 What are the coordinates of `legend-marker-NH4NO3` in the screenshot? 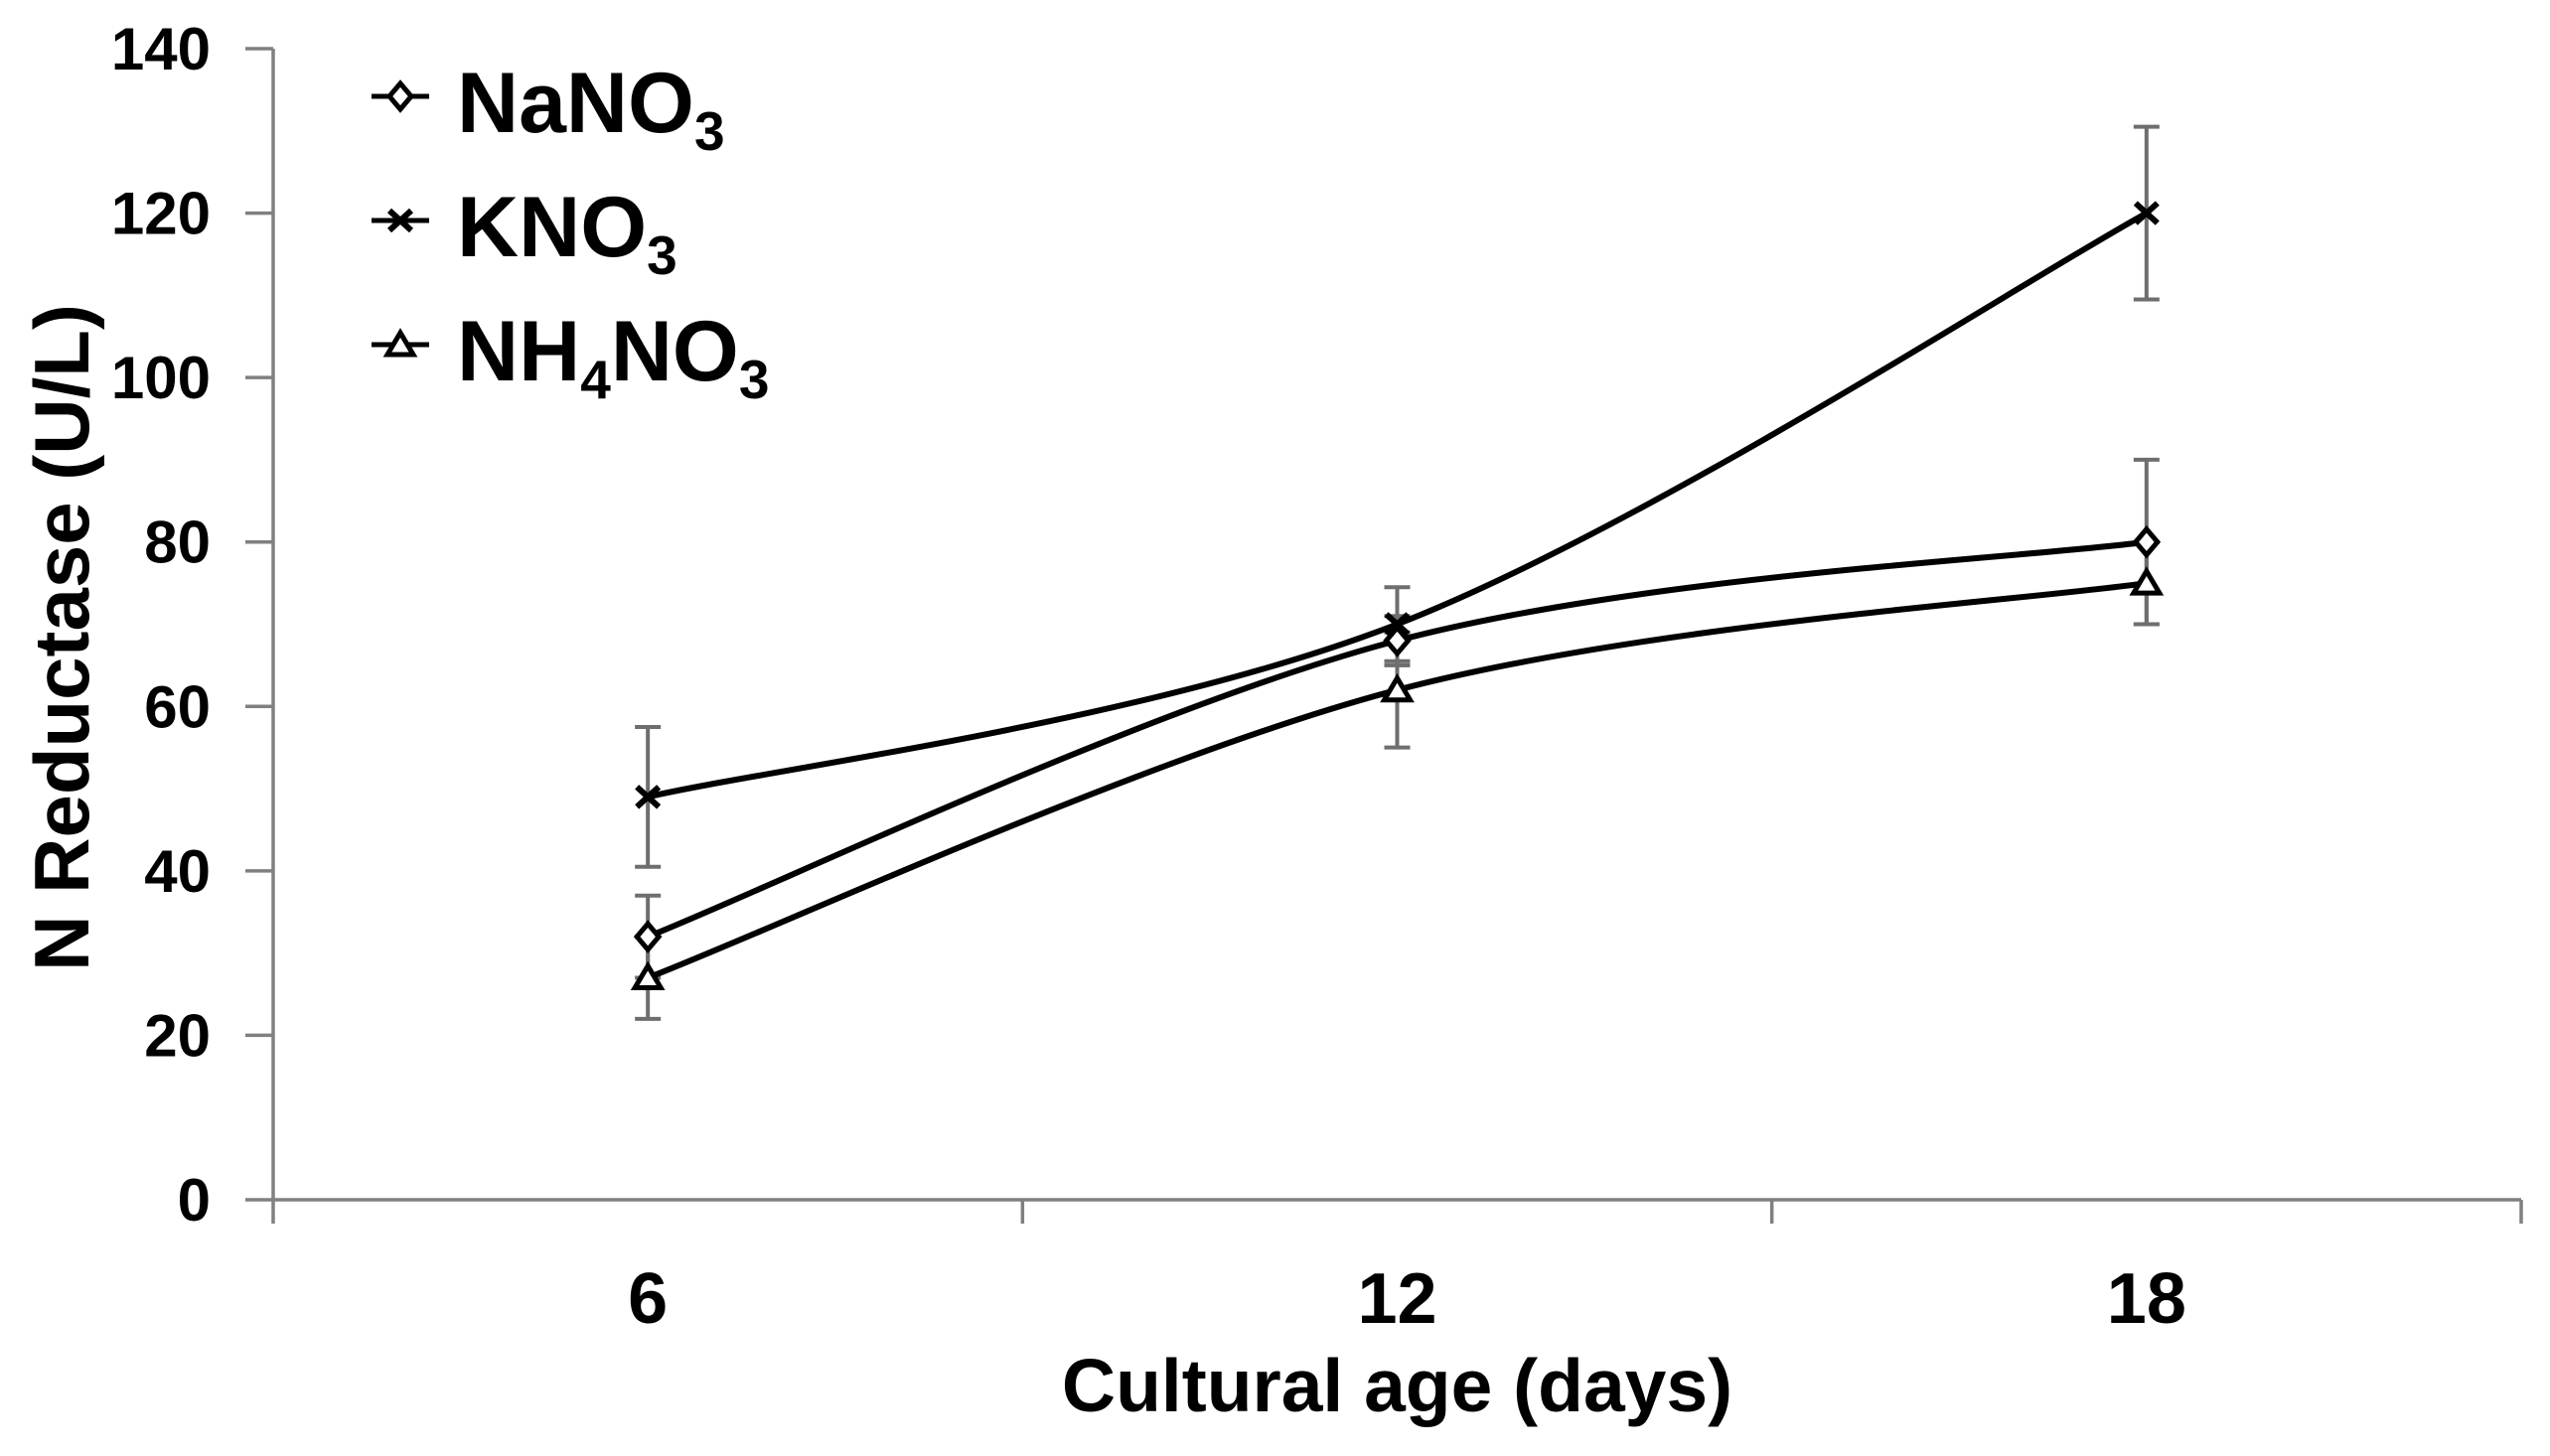 It's located at (400, 343).